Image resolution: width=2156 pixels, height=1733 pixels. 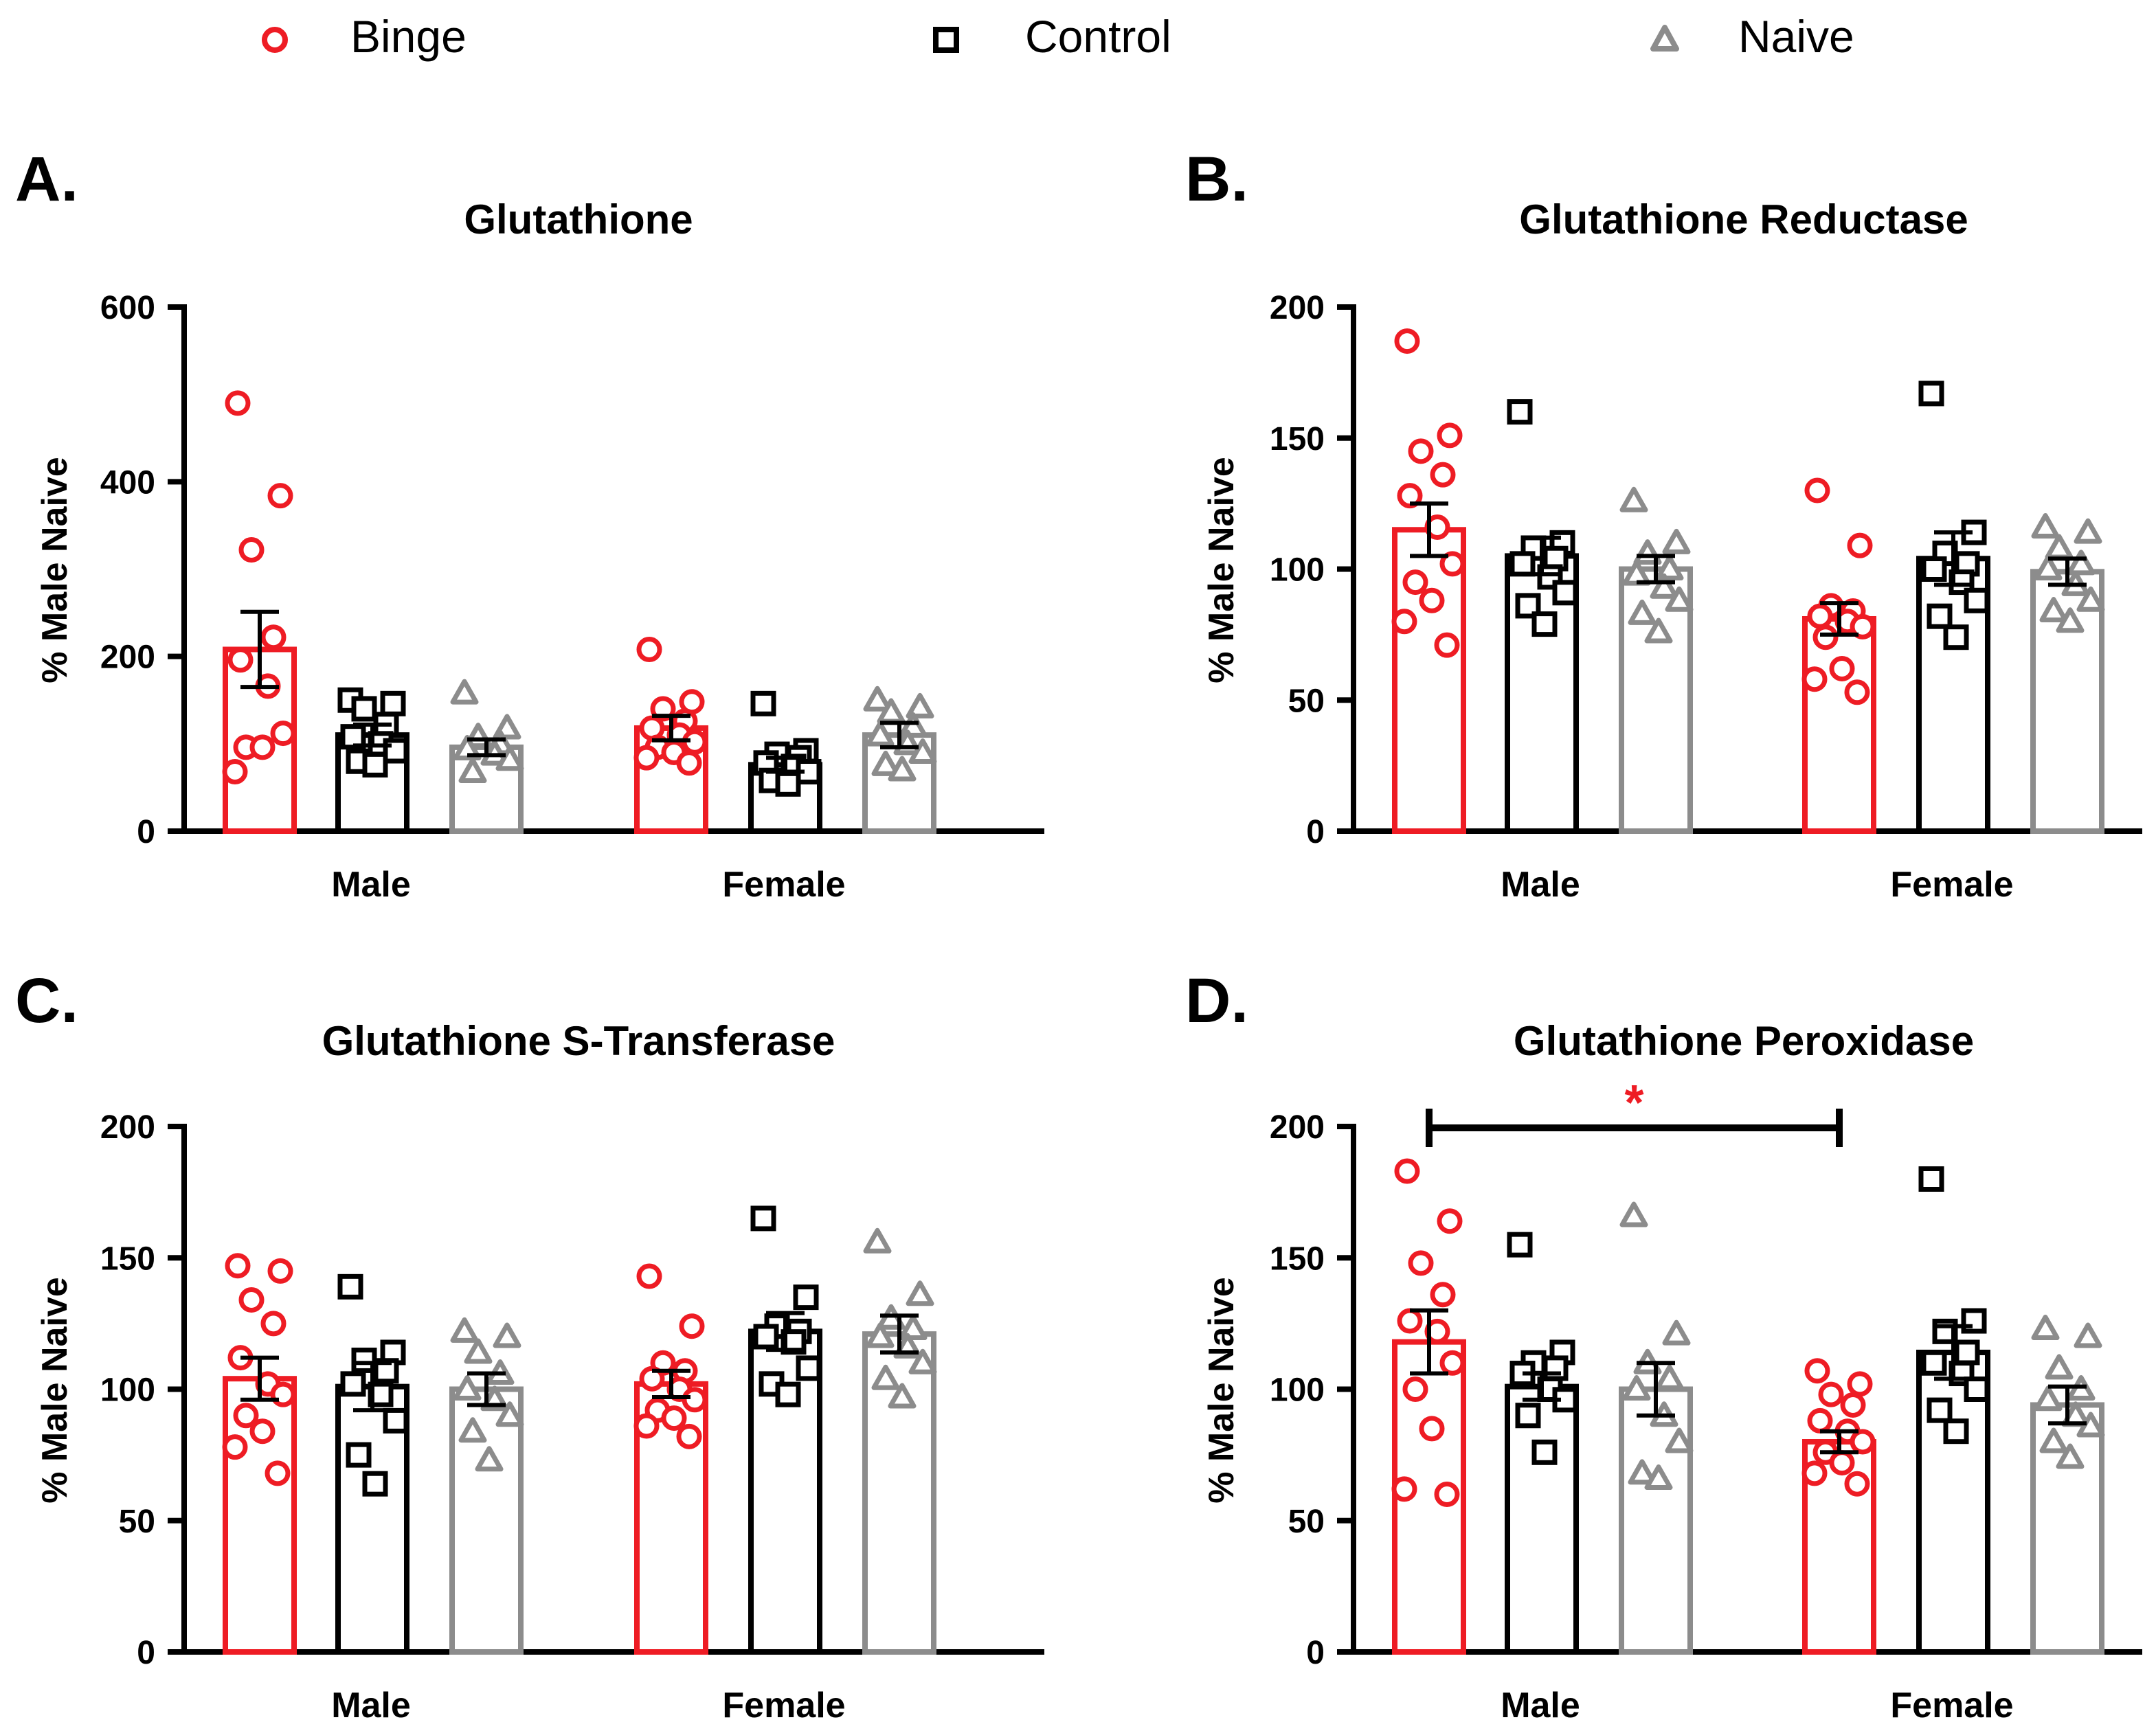 I want to click on legend-label-naive: Naive, so click(x=1796, y=36).